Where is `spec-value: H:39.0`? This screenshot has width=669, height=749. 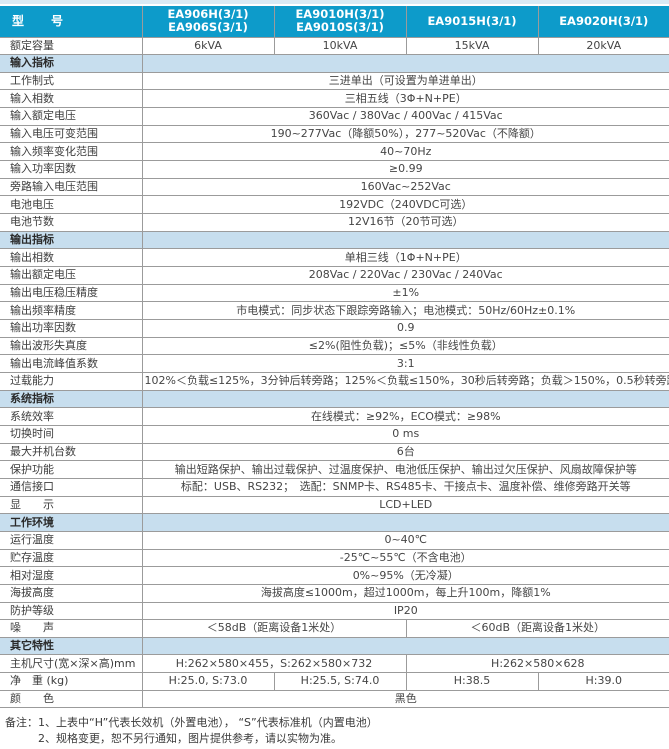 spec-value: H:39.0 is located at coordinates (603, 681).